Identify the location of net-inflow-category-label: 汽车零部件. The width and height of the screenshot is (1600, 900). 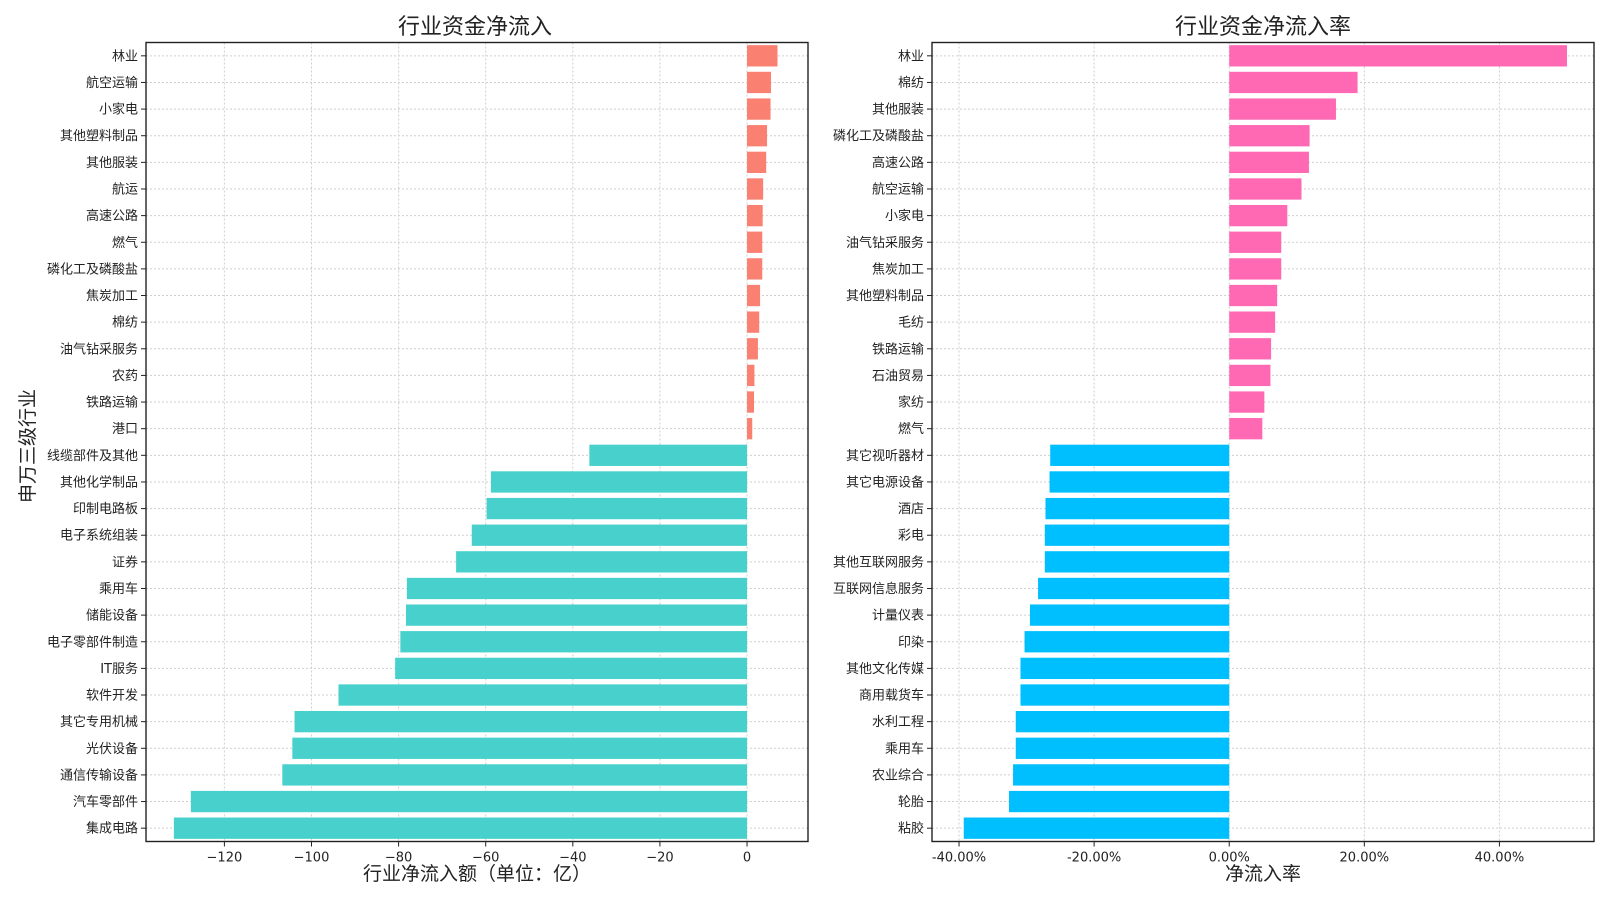
(105, 802).